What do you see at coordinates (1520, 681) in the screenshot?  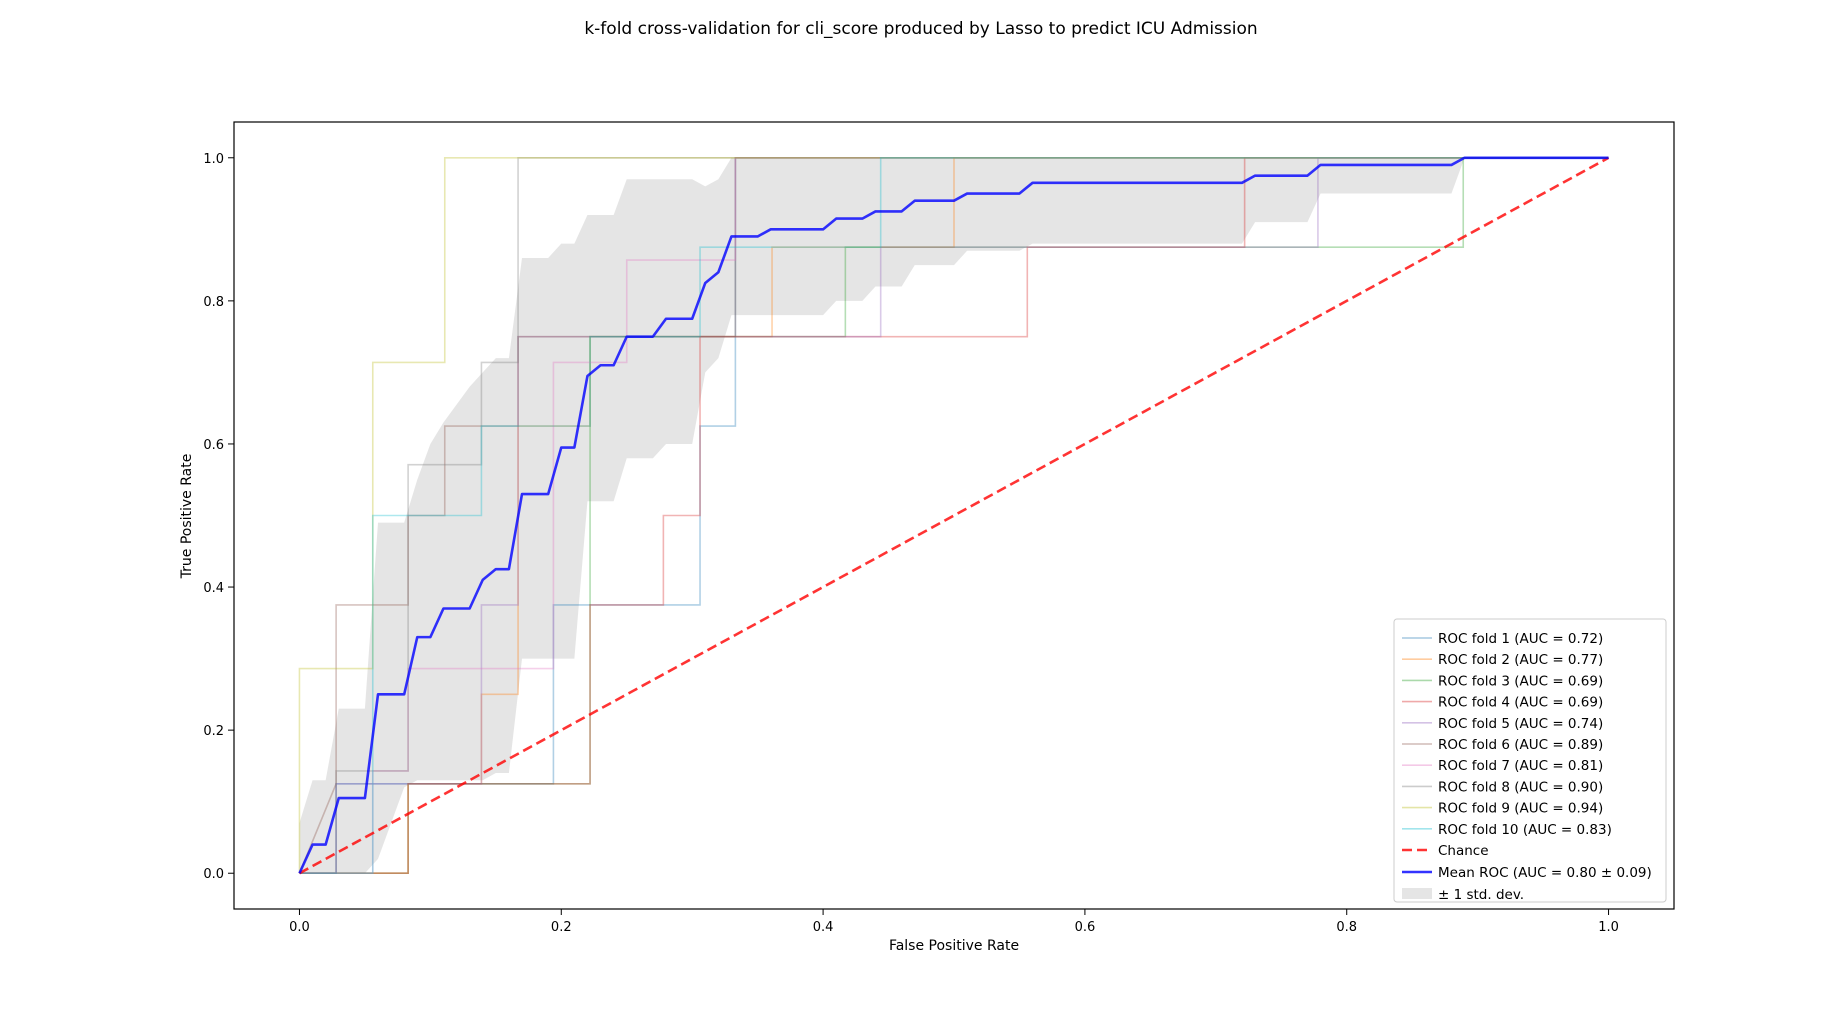 I see `legend-label-3: ROC fold 3 (AUC = 0.69)` at bounding box center [1520, 681].